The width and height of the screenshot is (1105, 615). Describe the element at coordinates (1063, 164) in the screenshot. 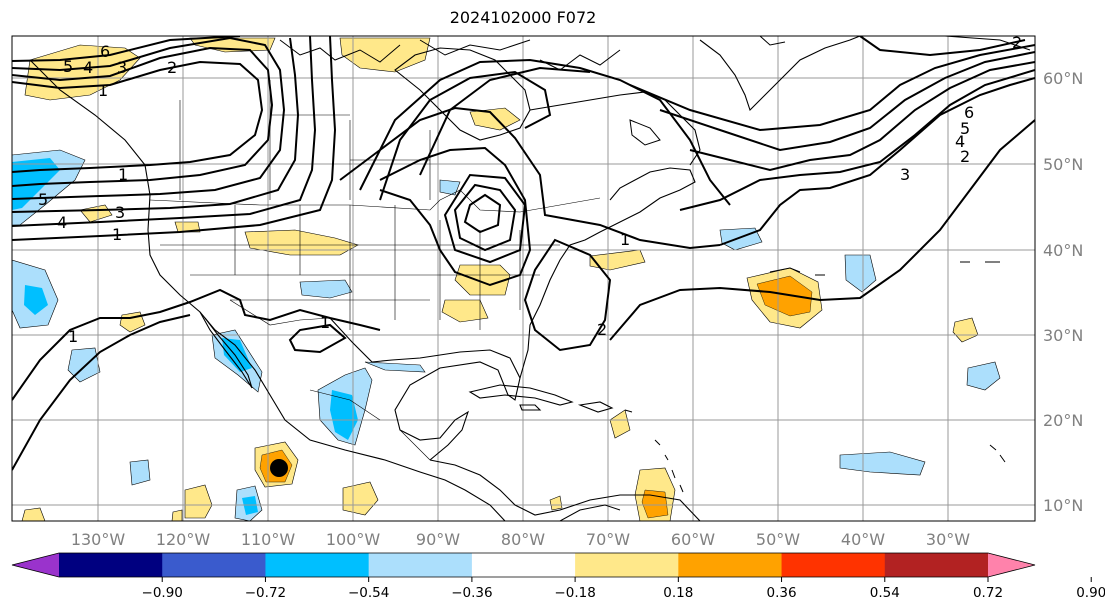

I see `lat-tick-label: 50°N` at that location.